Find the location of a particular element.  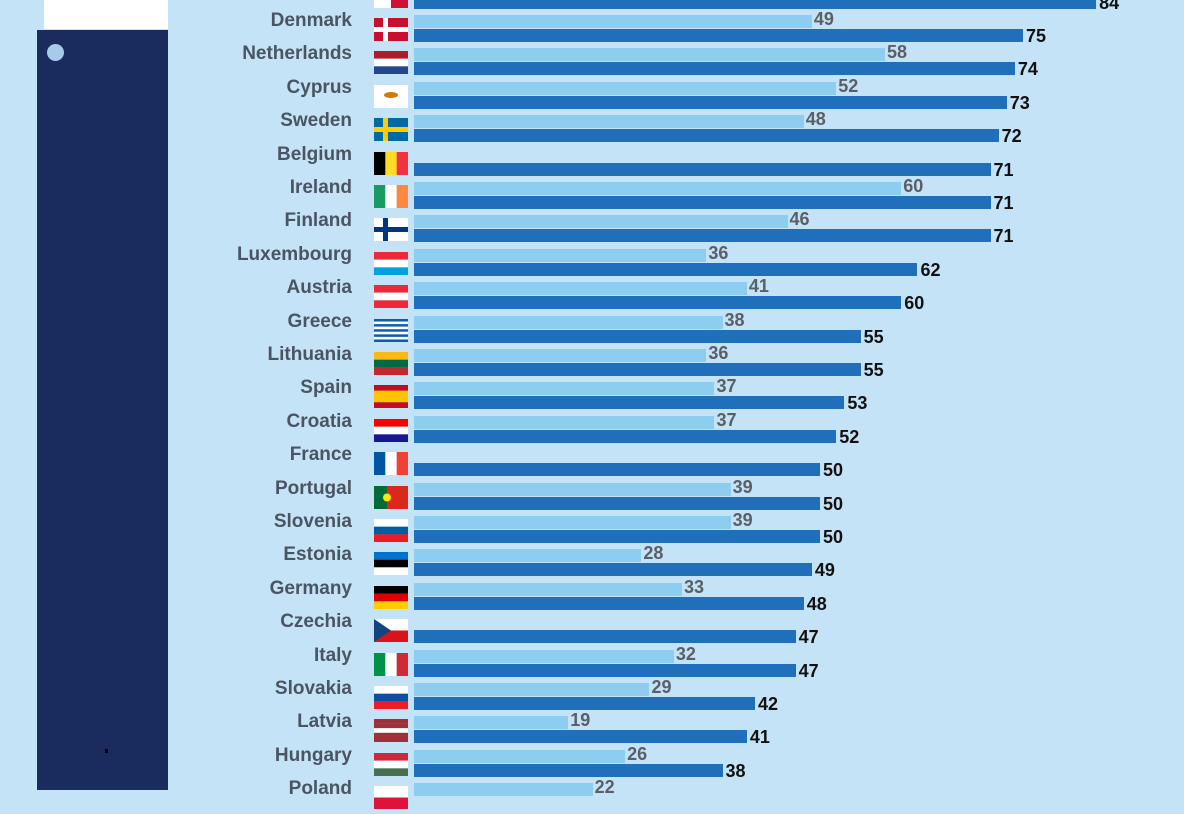

austria-flag-icon is located at coordinates (391, 297).